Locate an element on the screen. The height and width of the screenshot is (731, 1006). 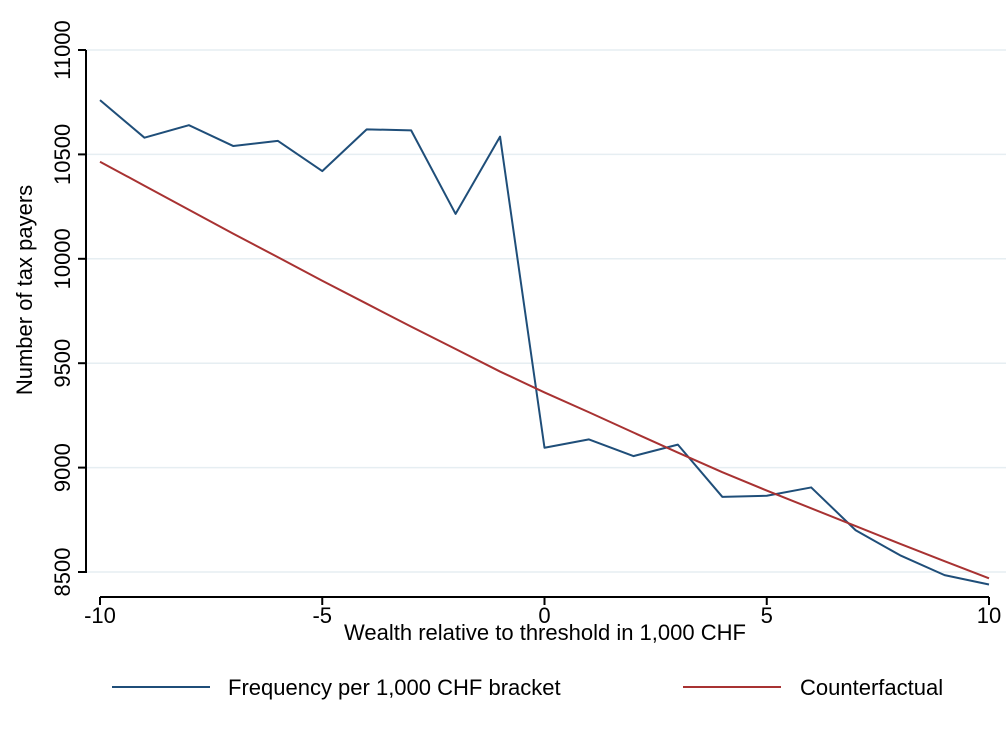
y-tick-label-0: 8500 is located at coordinates (62, 572).